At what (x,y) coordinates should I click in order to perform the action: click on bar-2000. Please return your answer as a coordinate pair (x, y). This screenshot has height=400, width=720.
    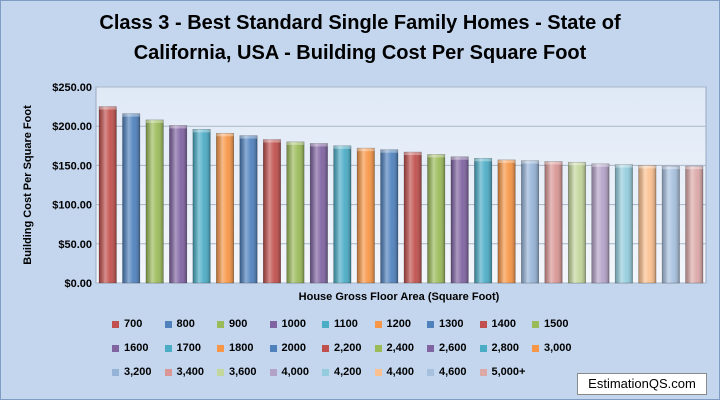
    Looking at the image, I should click on (389, 216).